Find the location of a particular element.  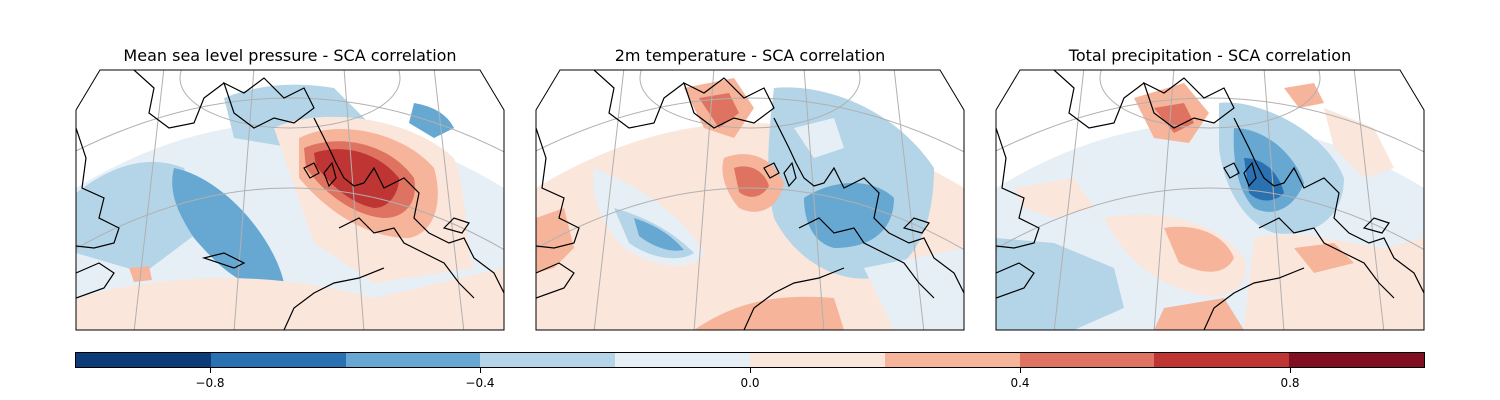

panel-title: Total precipitation - SCA correlation is located at coordinates (1210, 55).